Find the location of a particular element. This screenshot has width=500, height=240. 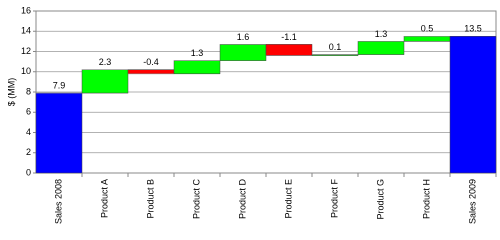

y-tick-label: 8 is located at coordinates (28, 91).